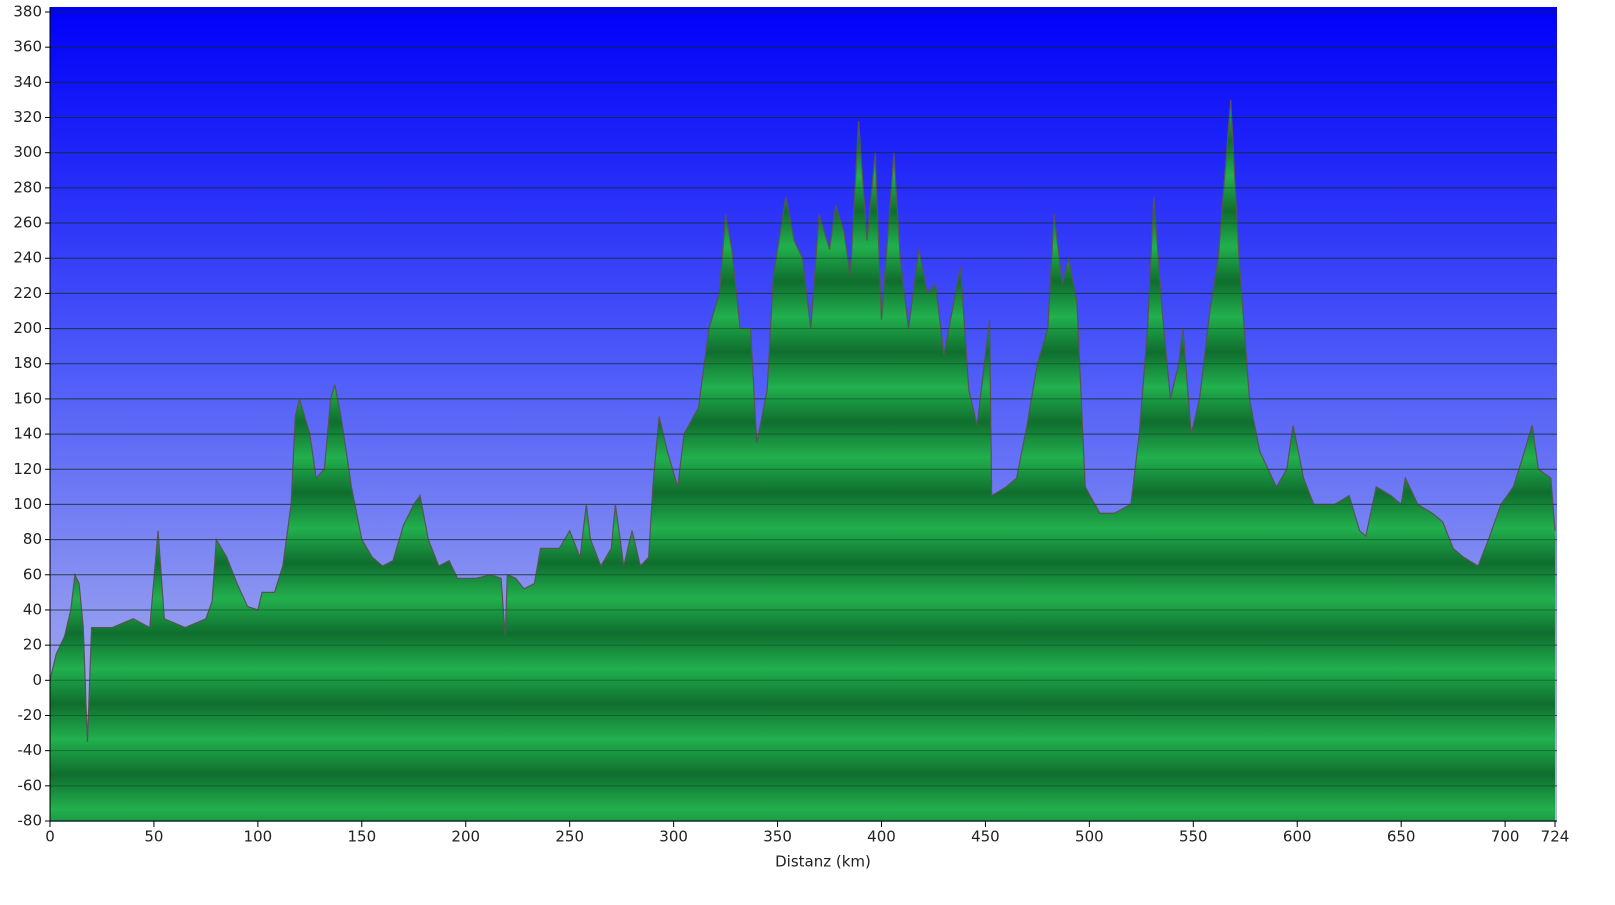 The image size is (1615, 905). I want to click on y-tick-label: -40, so click(30, 750).